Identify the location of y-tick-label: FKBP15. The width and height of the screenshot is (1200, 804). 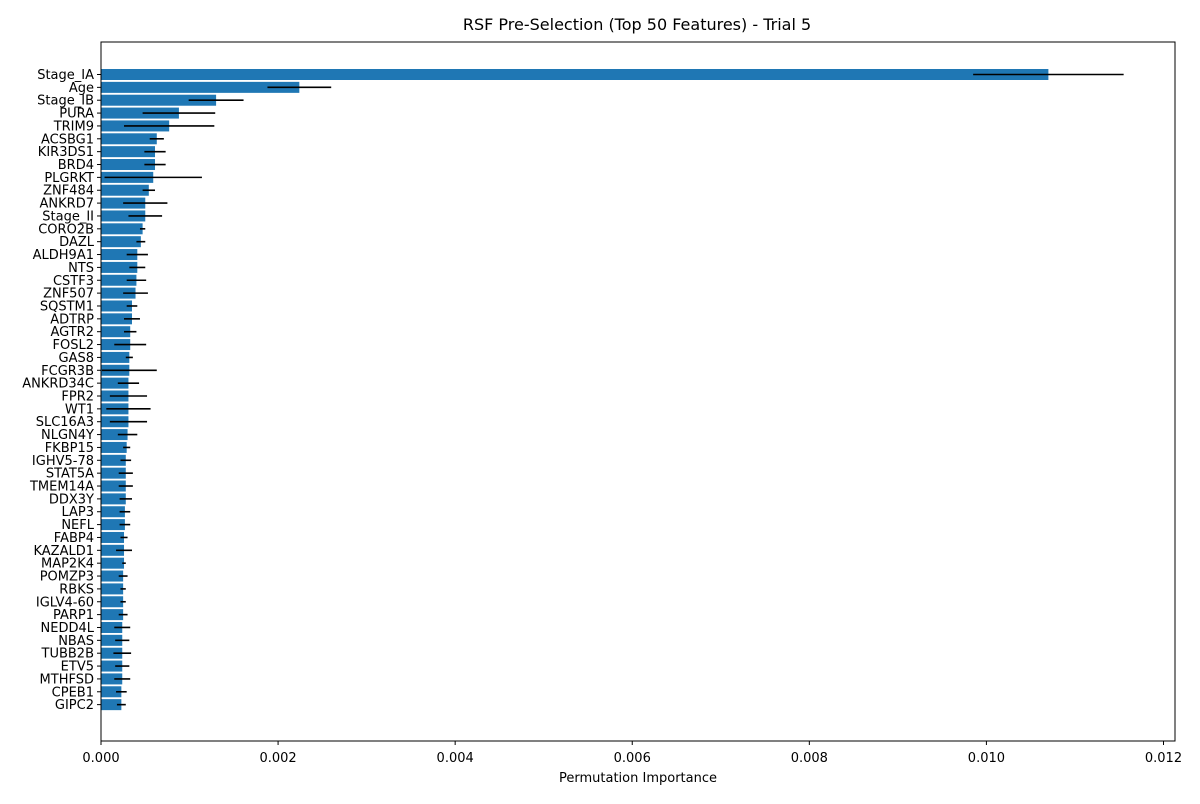
(69, 448).